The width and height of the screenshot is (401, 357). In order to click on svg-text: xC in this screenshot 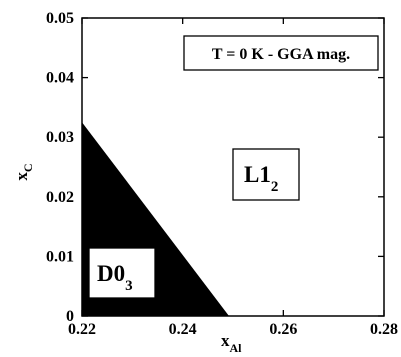, I will do `click(23, 171)`.